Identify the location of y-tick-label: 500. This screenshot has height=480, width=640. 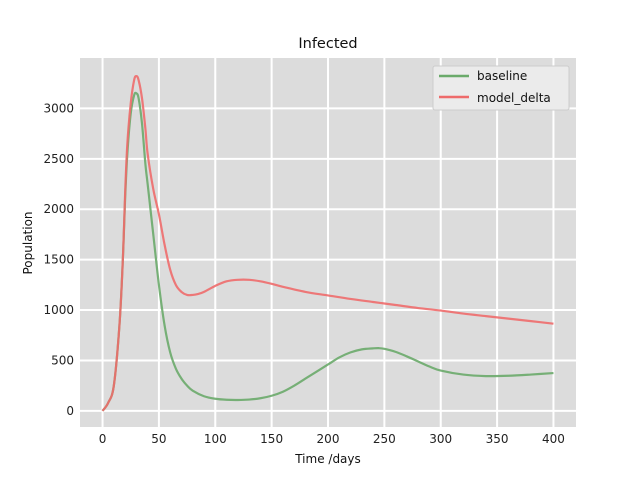
(62, 360).